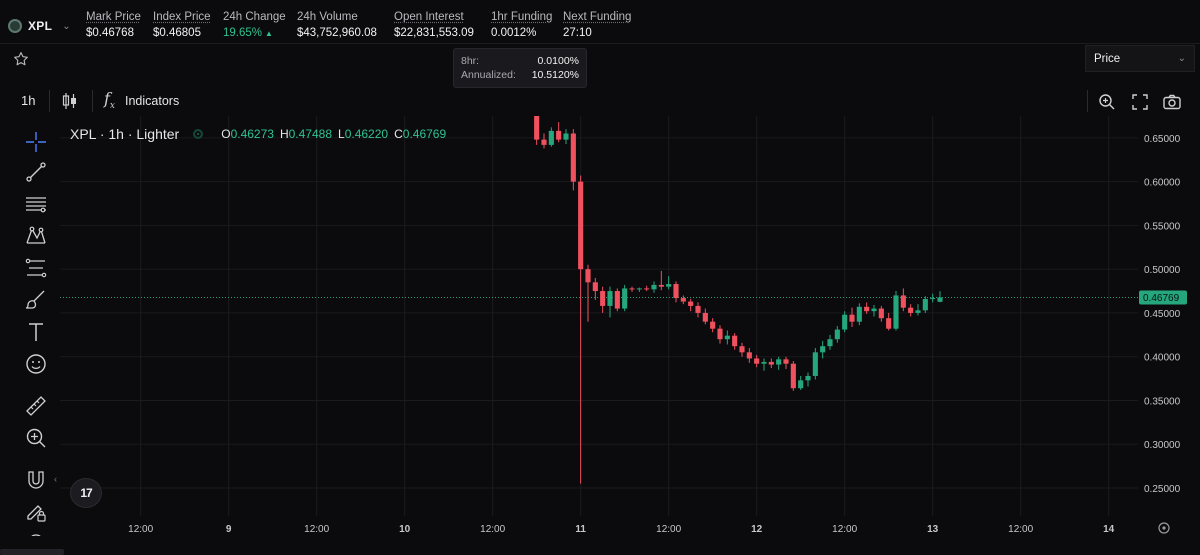  I want to click on brush-tool, so click(36, 300).